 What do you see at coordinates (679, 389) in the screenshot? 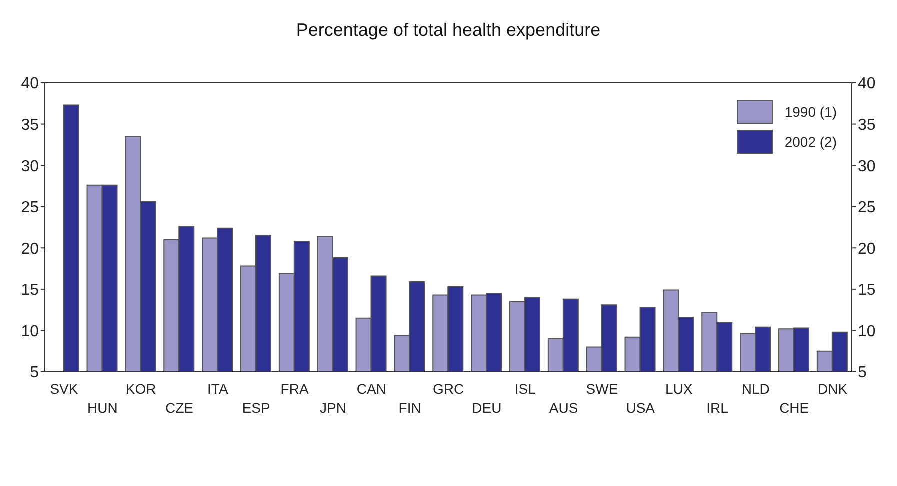
I see `x-tick-label: LUX` at bounding box center [679, 389].